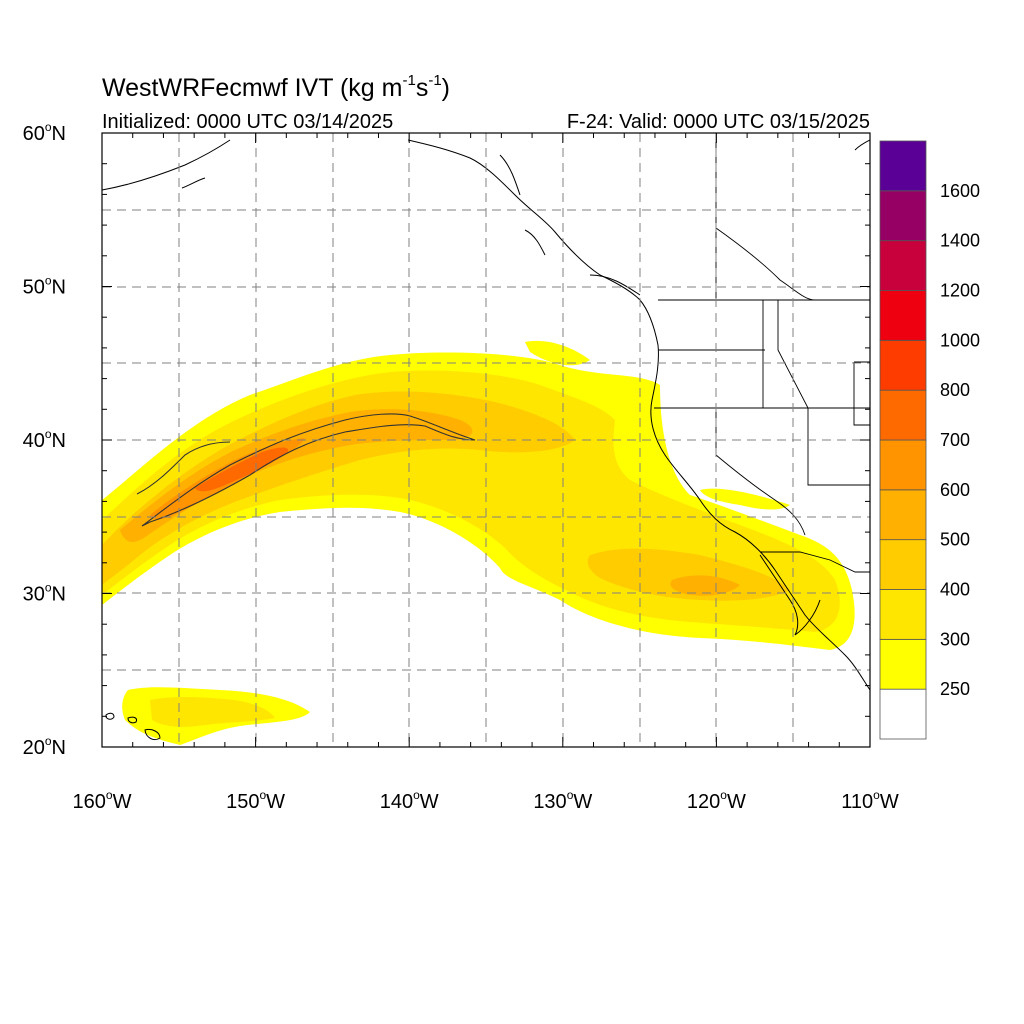  What do you see at coordinates (955, 540) in the screenshot?
I see `colorbar-label: 500` at bounding box center [955, 540].